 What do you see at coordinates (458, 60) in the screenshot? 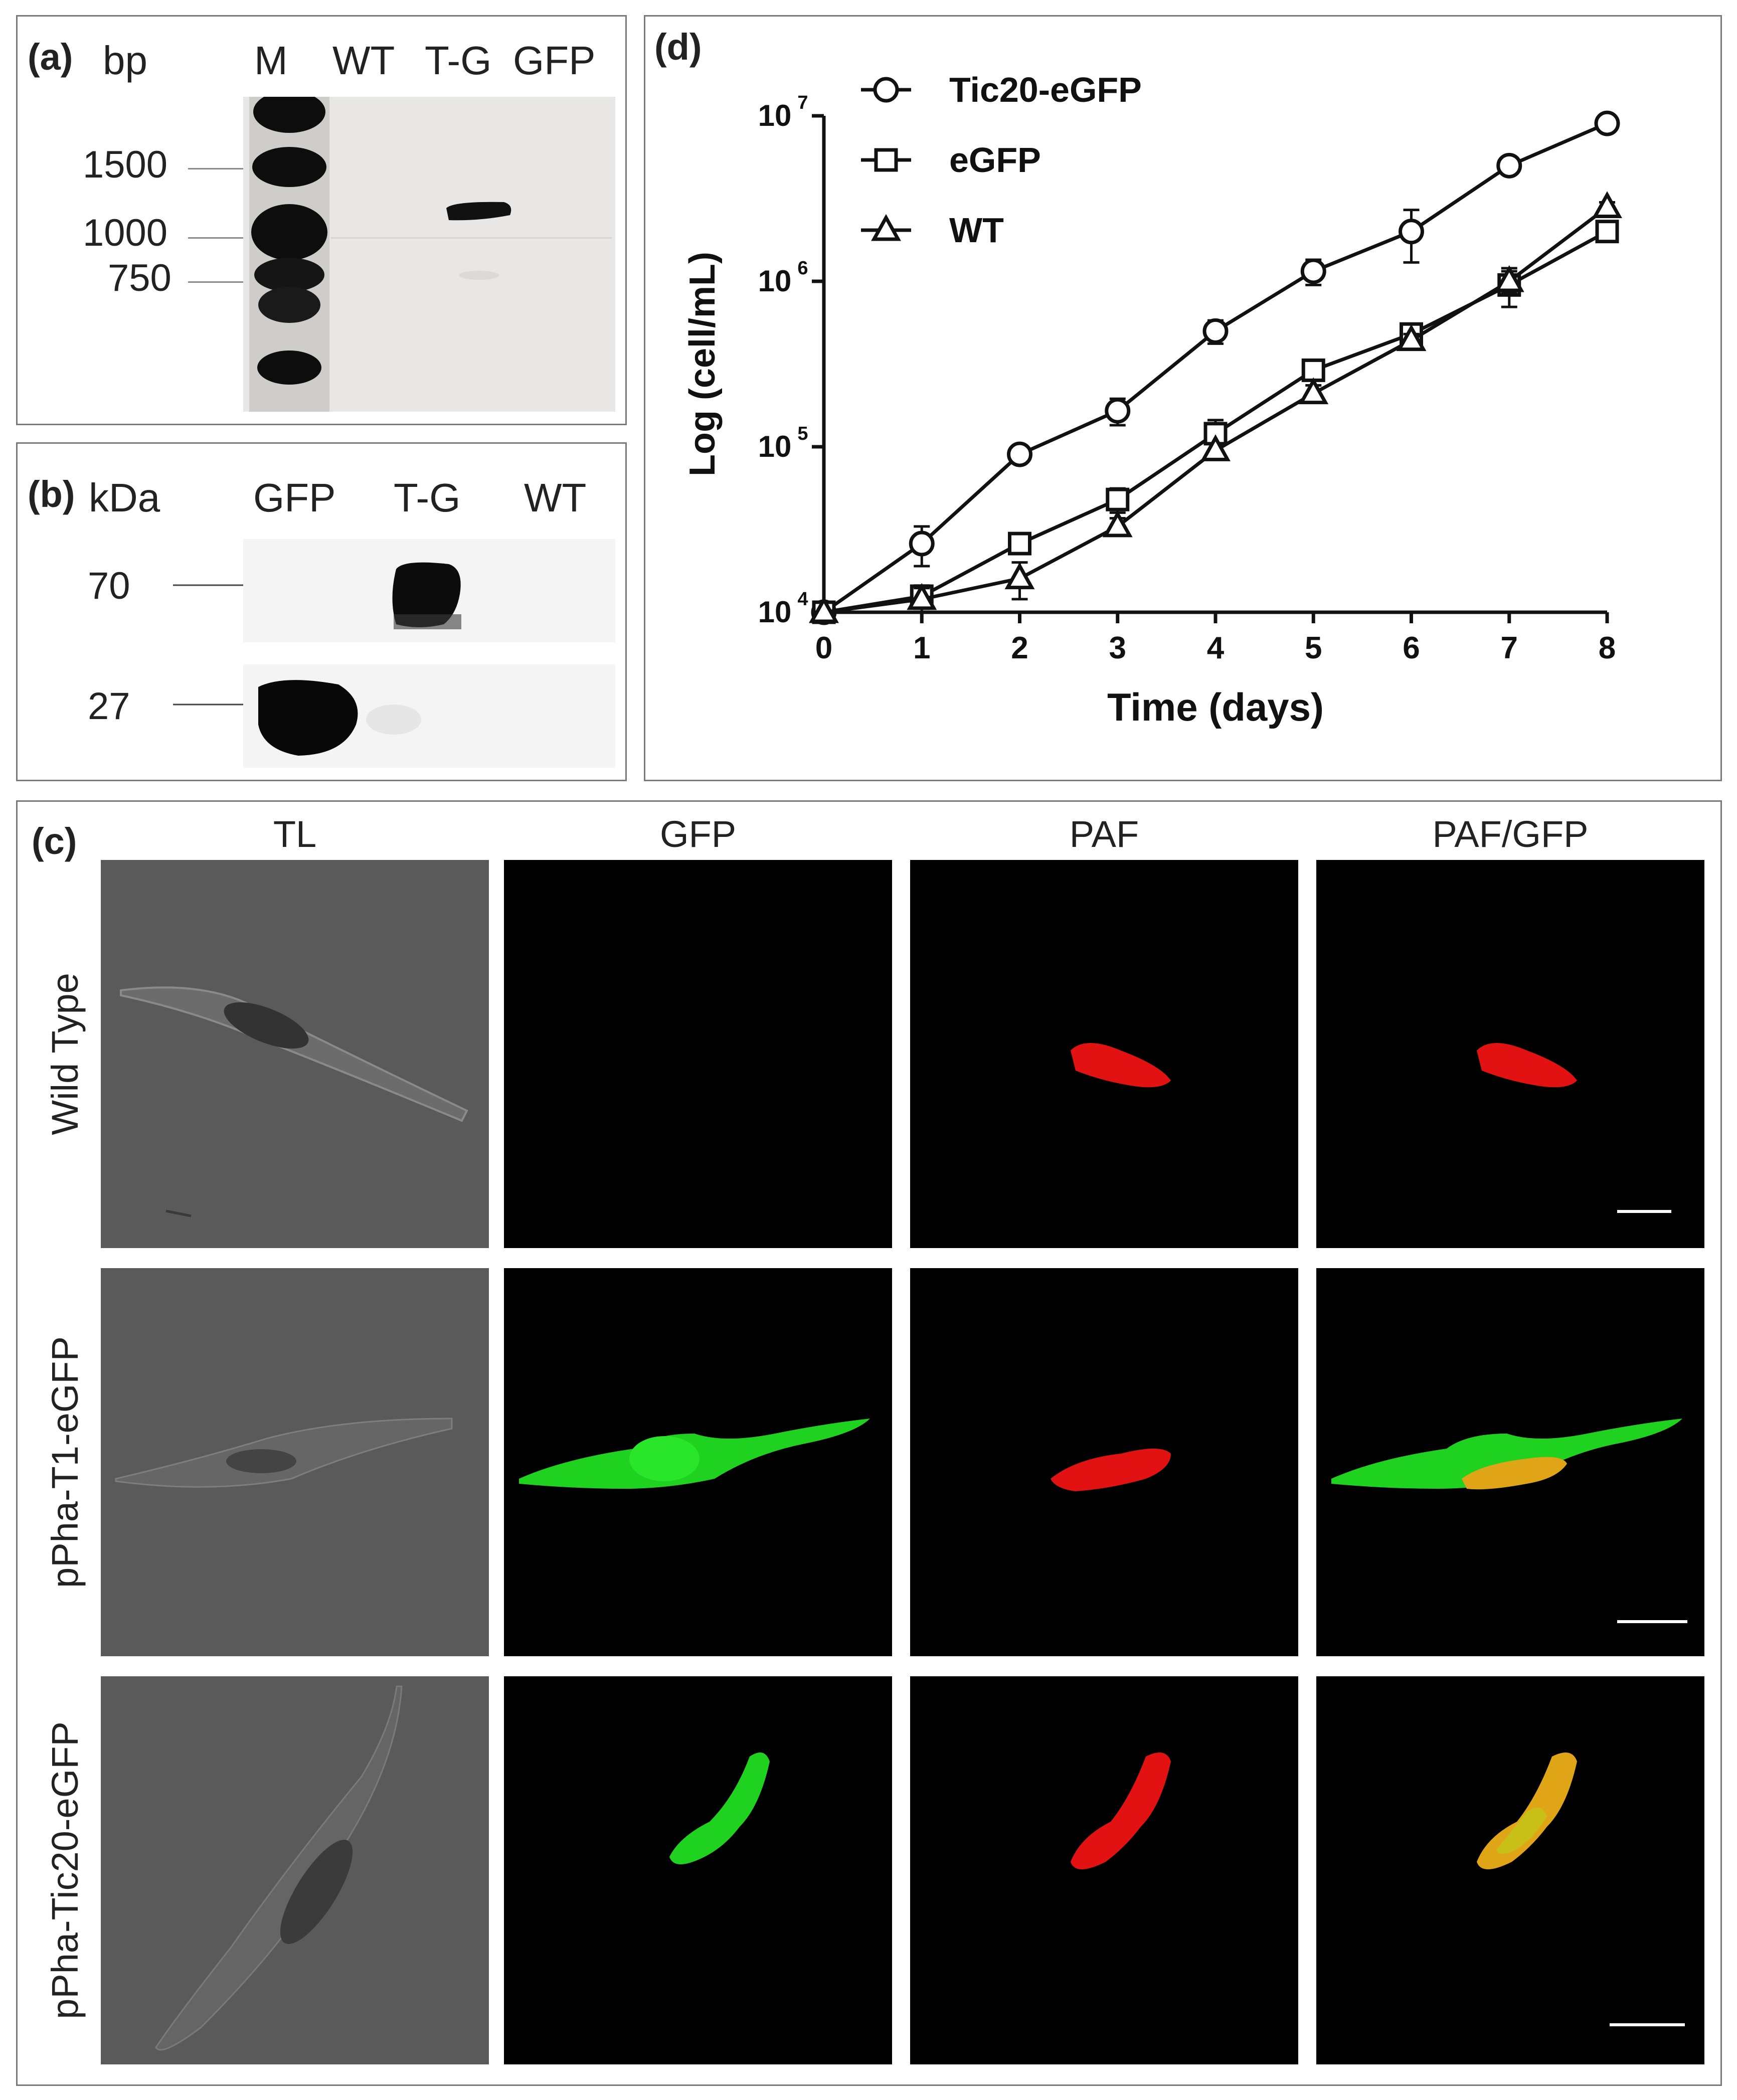
I see `lane-label-tg: T-G` at bounding box center [458, 60].